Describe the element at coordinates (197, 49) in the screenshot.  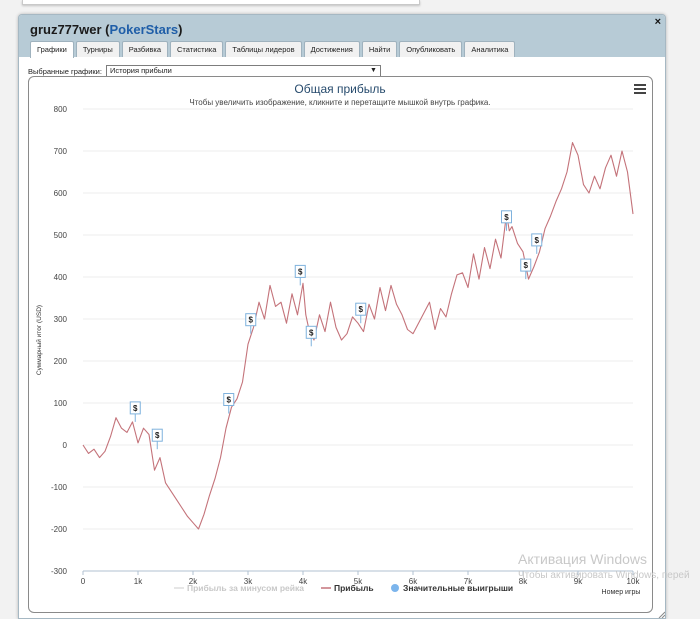
I see `tab-statistics: Статистика` at that location.